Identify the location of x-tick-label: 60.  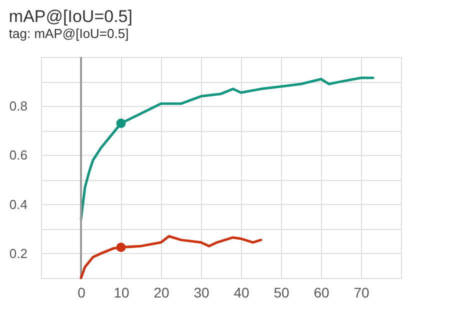
(322, 292).